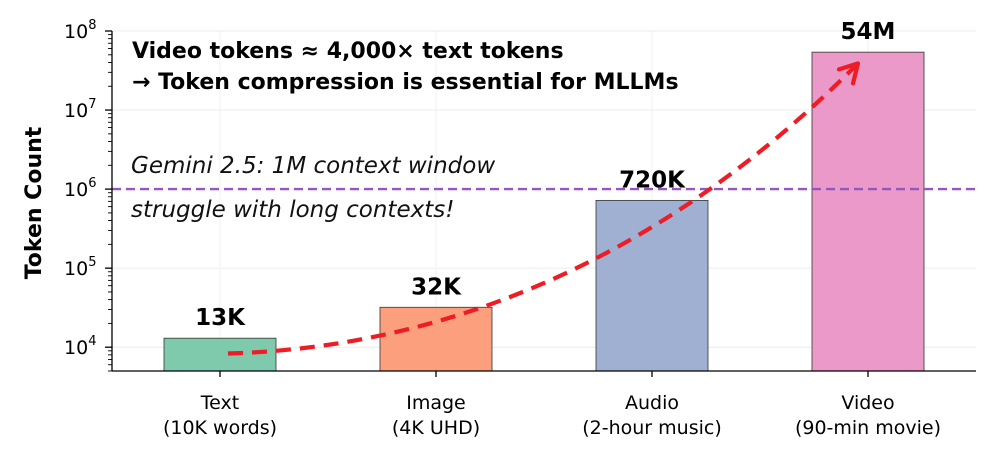 This screenshot has height=461, width=996. I want to click on y-tick-label: 10⁵, so click(80, 267).